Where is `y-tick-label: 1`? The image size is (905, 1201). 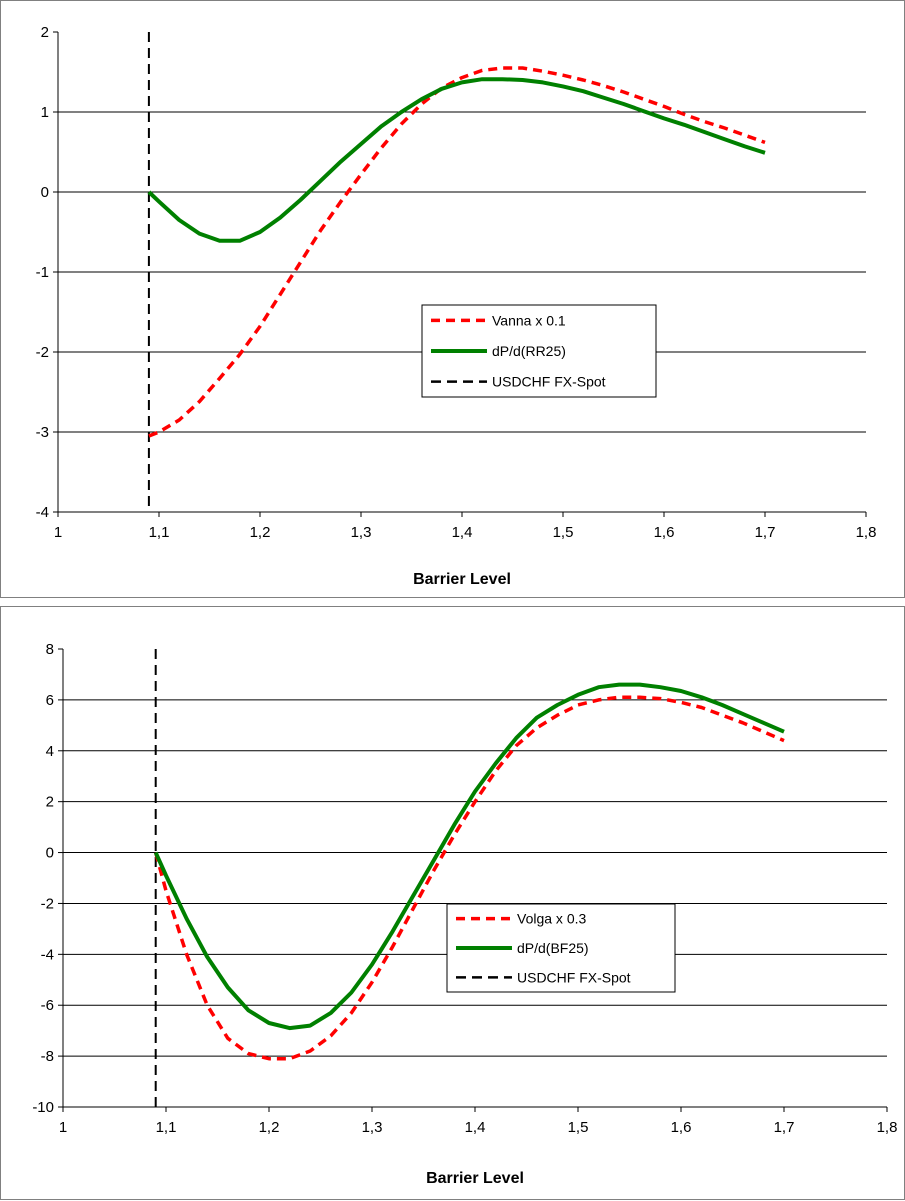
y-tick-label: 1 is located at coordinates (45, 112).